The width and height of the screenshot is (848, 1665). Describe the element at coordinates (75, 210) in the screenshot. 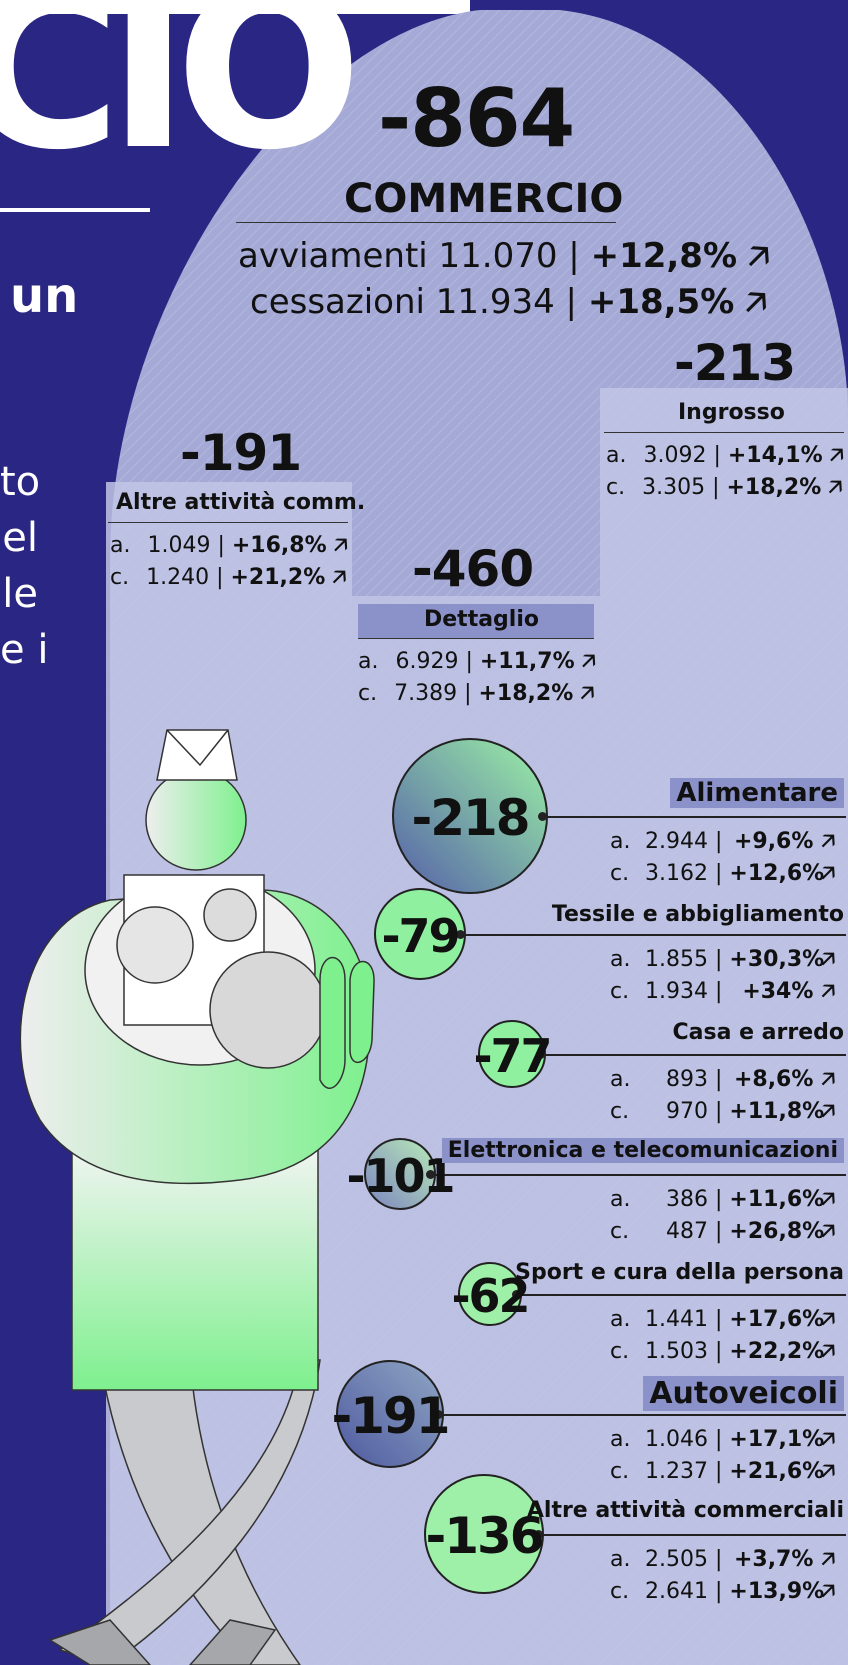

I see `title-underline` at that location.